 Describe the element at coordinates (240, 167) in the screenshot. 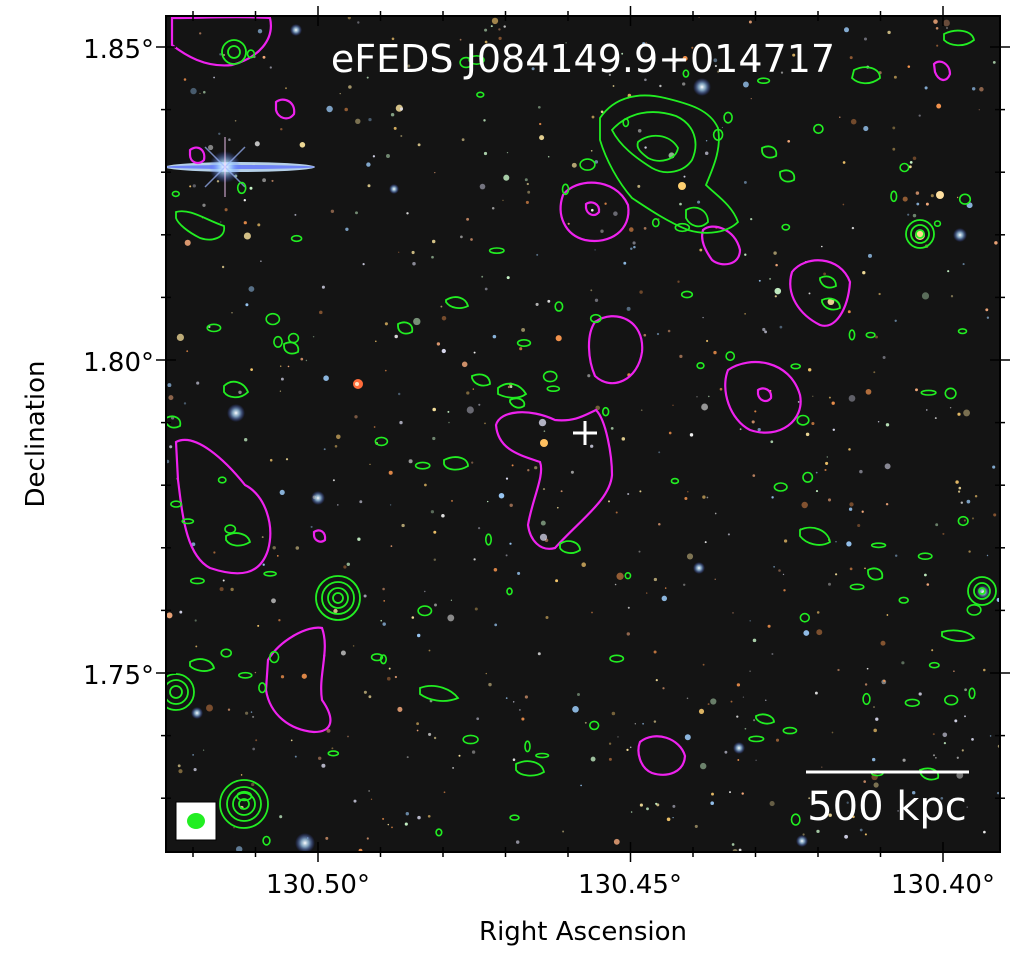

I see `bright-star` at that location.